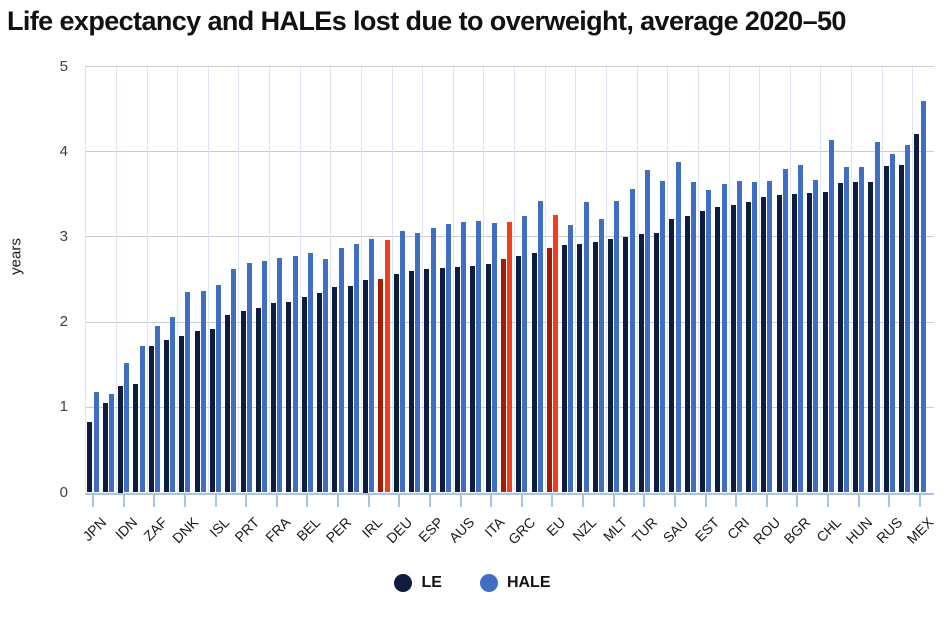 Image resolution: width=945 pixels, height=630 pixels. Describe the element at coordinates (63, 151) in the screenshot. I see `y-axis-tick-label: 4` at that location.